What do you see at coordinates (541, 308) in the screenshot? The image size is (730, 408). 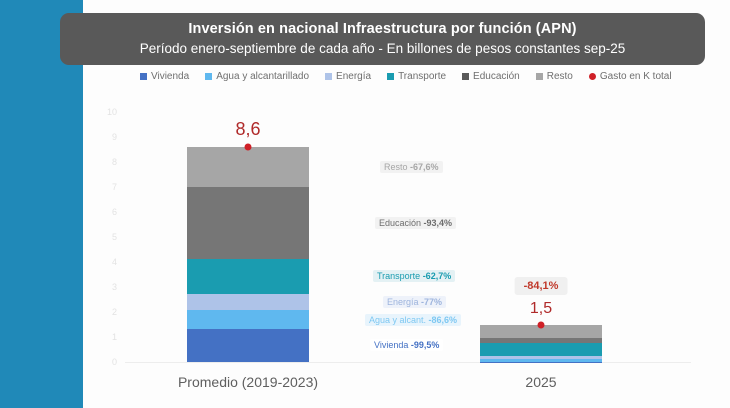 I see `total-value-label: 1,5` at bounding box center [541, 308].